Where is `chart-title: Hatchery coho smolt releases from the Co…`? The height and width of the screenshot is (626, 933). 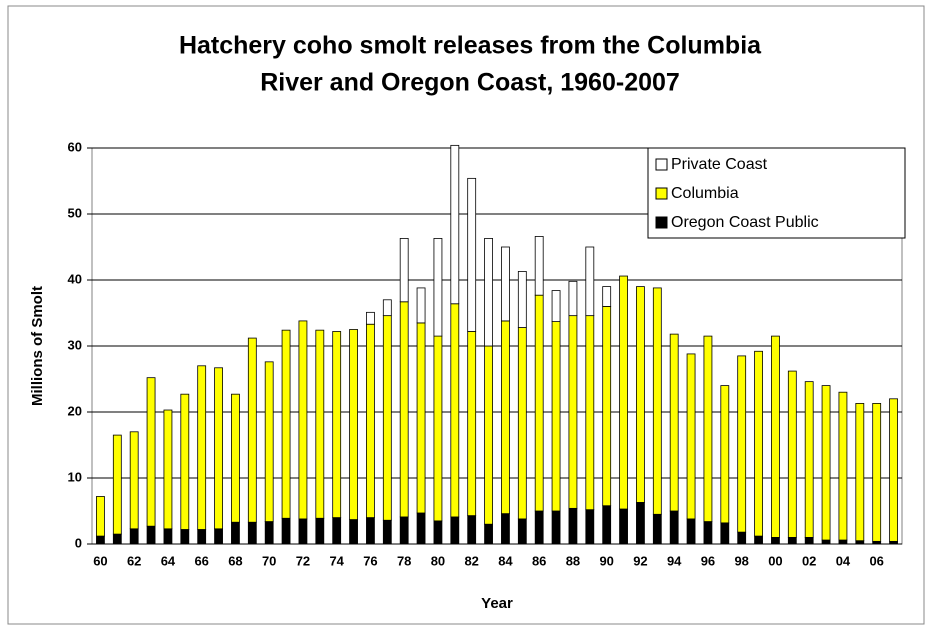
chart-title: Hatchery coho smolt releases from the Co… is located at coordinates (470, 46).